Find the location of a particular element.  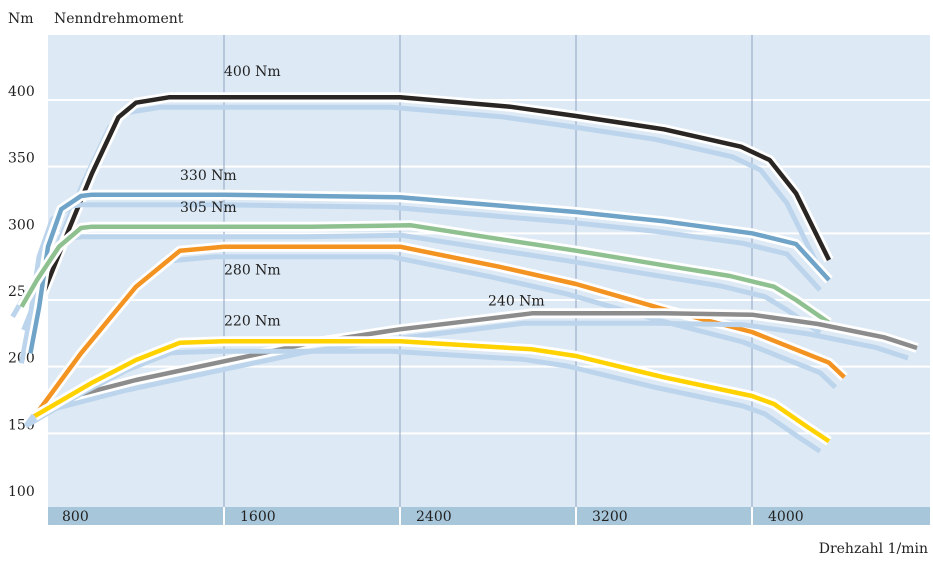

series-line is located at coordinates (490, 356).